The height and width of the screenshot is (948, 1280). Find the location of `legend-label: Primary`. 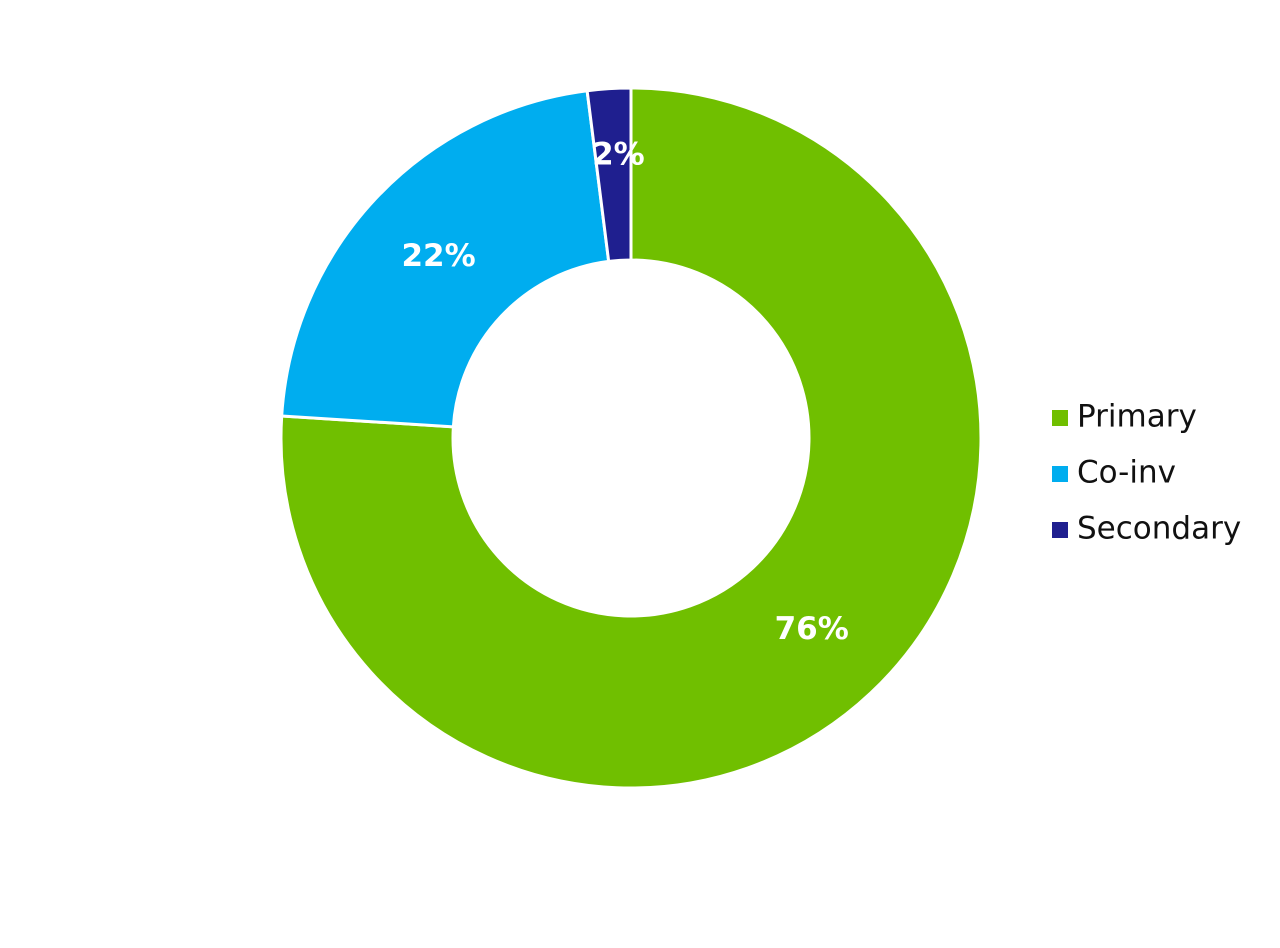

legend-label: Primary is located at coordinates (1137, 417).